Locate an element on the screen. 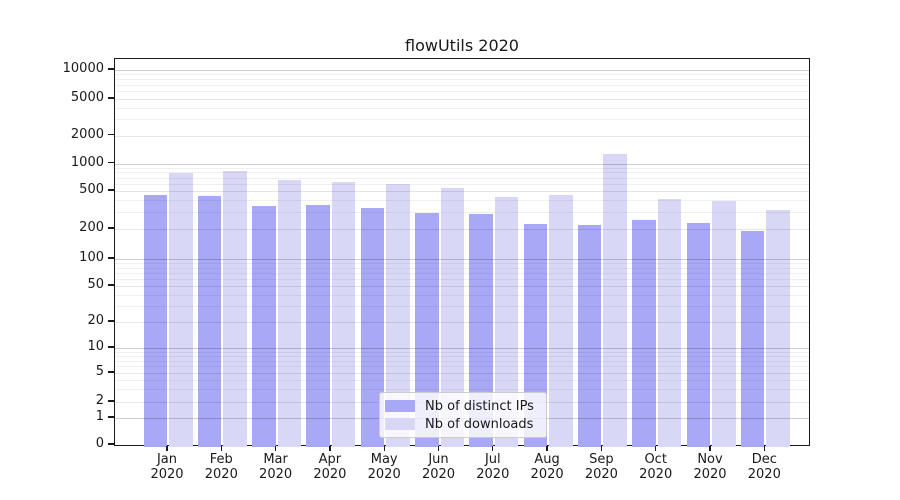 The image size is (900, 500). bar-downloads-apr is located at coordinates (343, 314).